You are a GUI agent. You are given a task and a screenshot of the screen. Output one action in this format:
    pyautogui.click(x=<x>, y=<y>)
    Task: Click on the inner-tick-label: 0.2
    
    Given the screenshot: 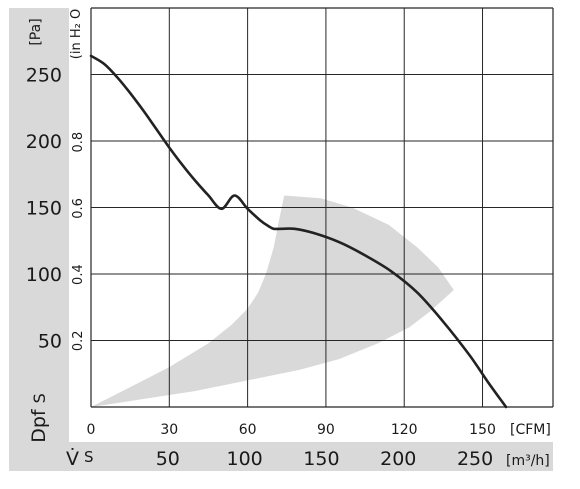 What is the action you would take?
    pyautogui.click(x=78, y=340)
    